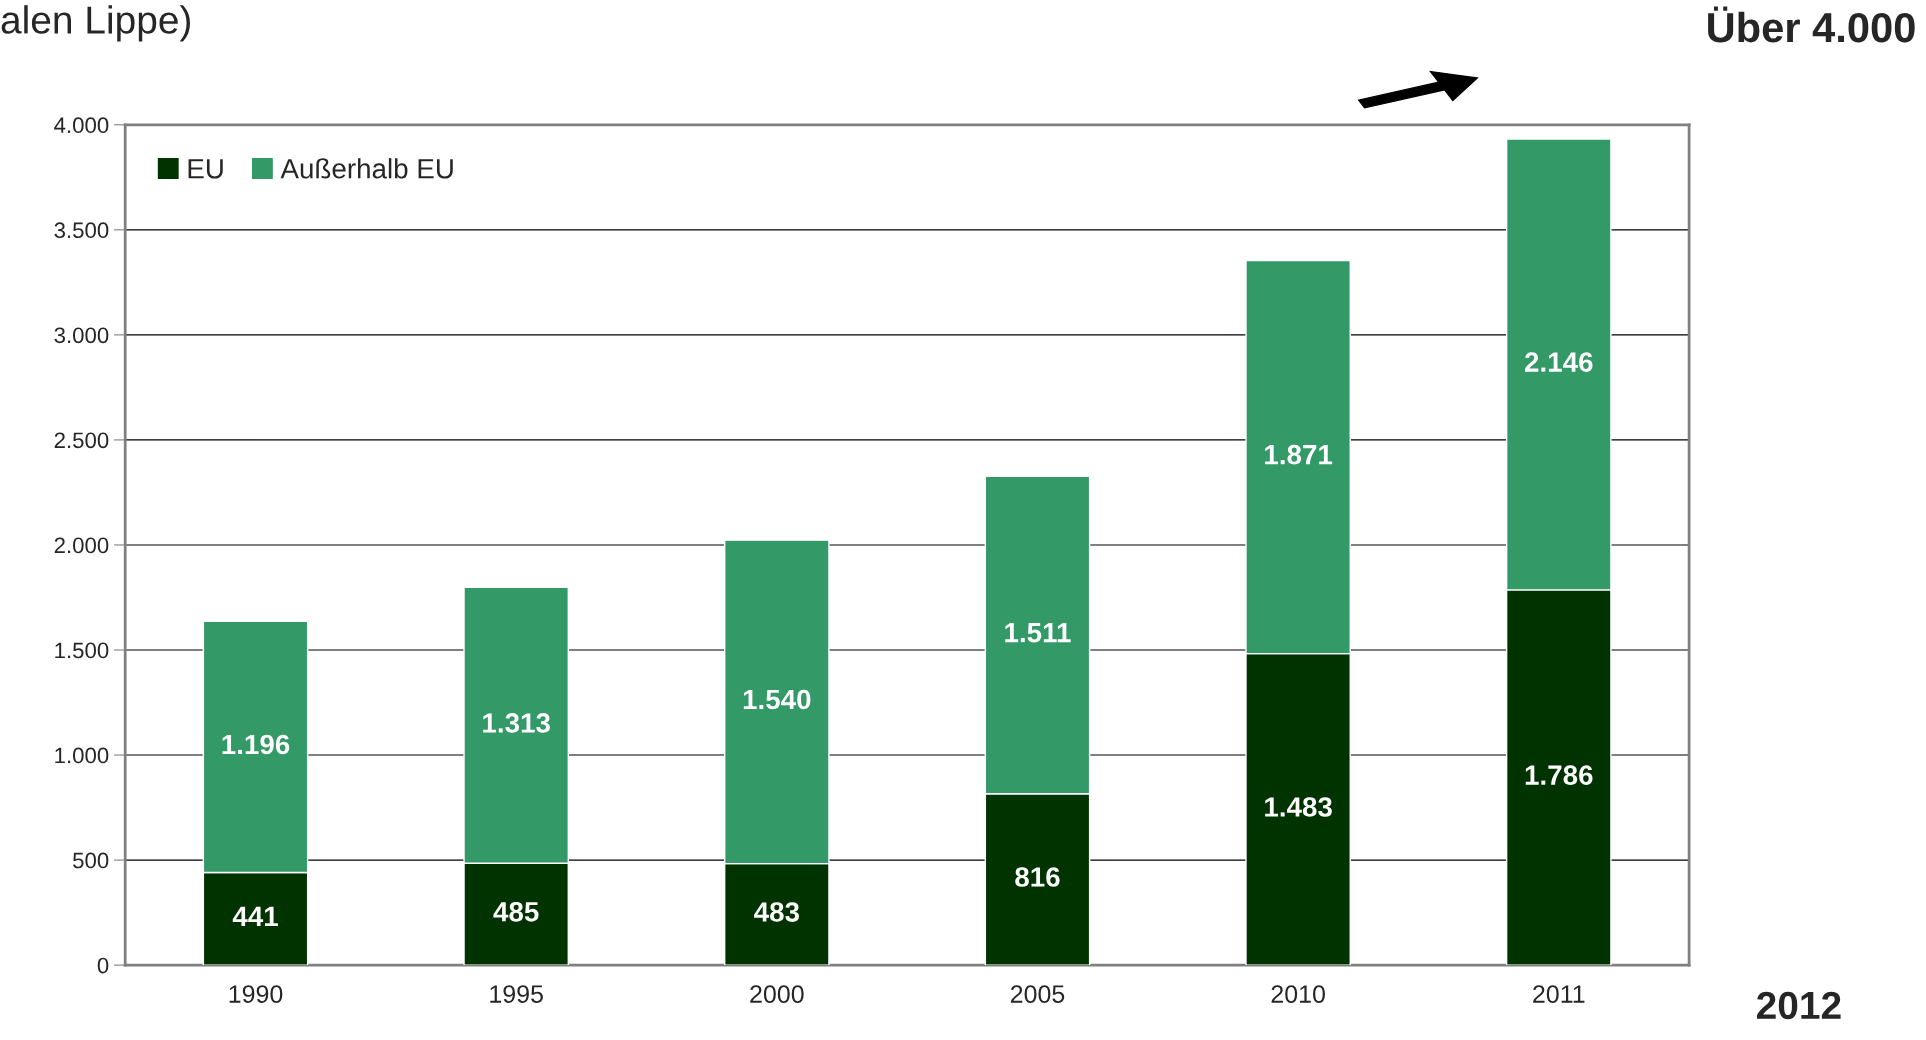 The height and width of the screenshot is (1040, 1926). What do you see at coordinates (516, 994) in the screenshot?
I see `x-tick-label: 1995` at bounding box center [516, 994].